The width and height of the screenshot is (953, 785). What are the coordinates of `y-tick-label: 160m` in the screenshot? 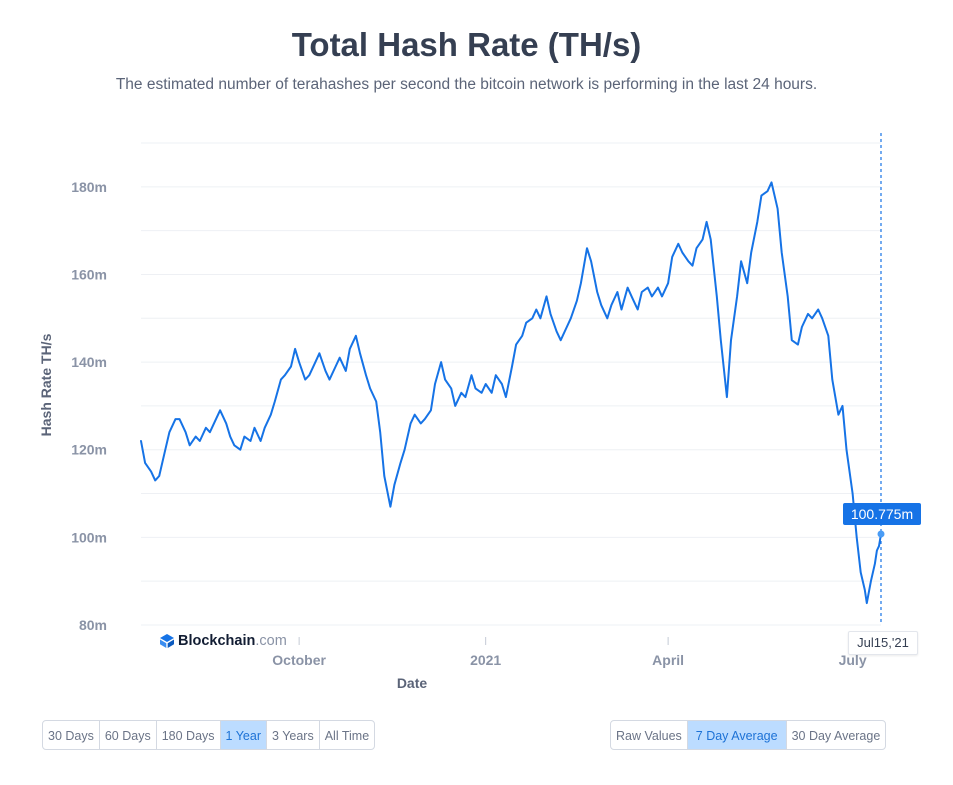 It's located at (89, 274).